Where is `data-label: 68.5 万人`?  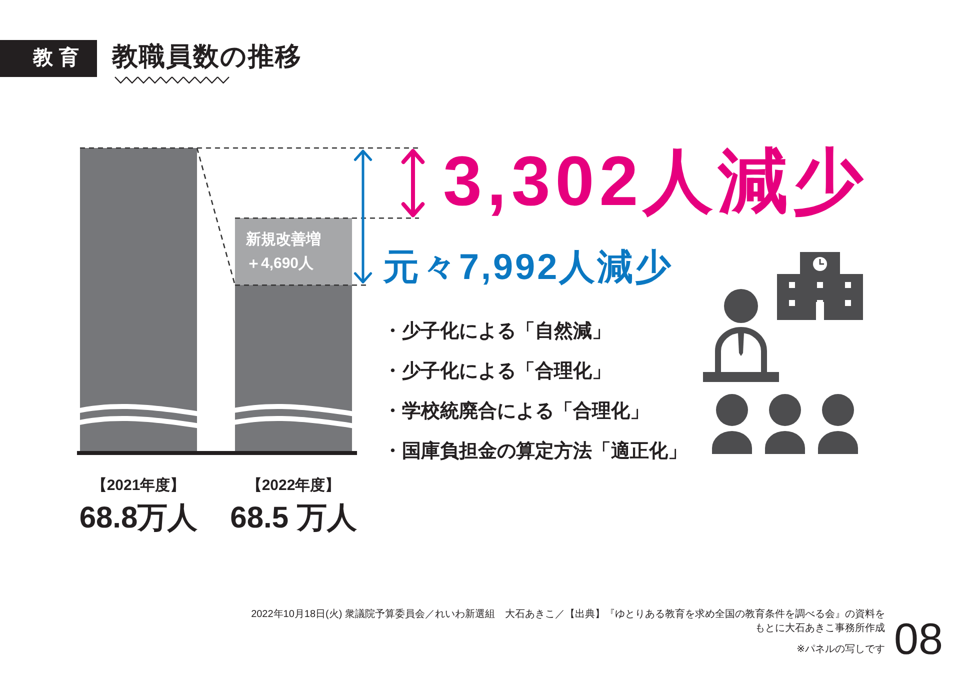
data-label: 68.5 万人 is located at coordinates (294, 517).